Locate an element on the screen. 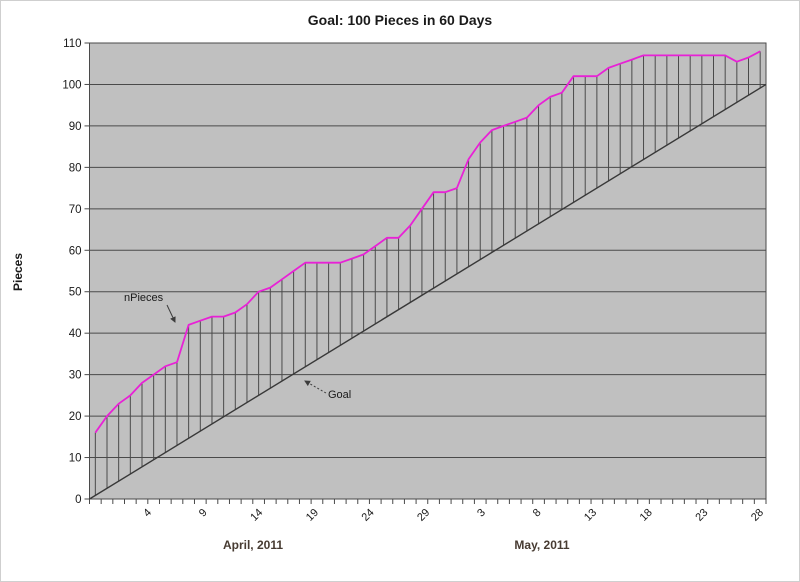 This screenshot has width=800, height=582. y-tick-label: 100 is located at coordinates (71, 85).